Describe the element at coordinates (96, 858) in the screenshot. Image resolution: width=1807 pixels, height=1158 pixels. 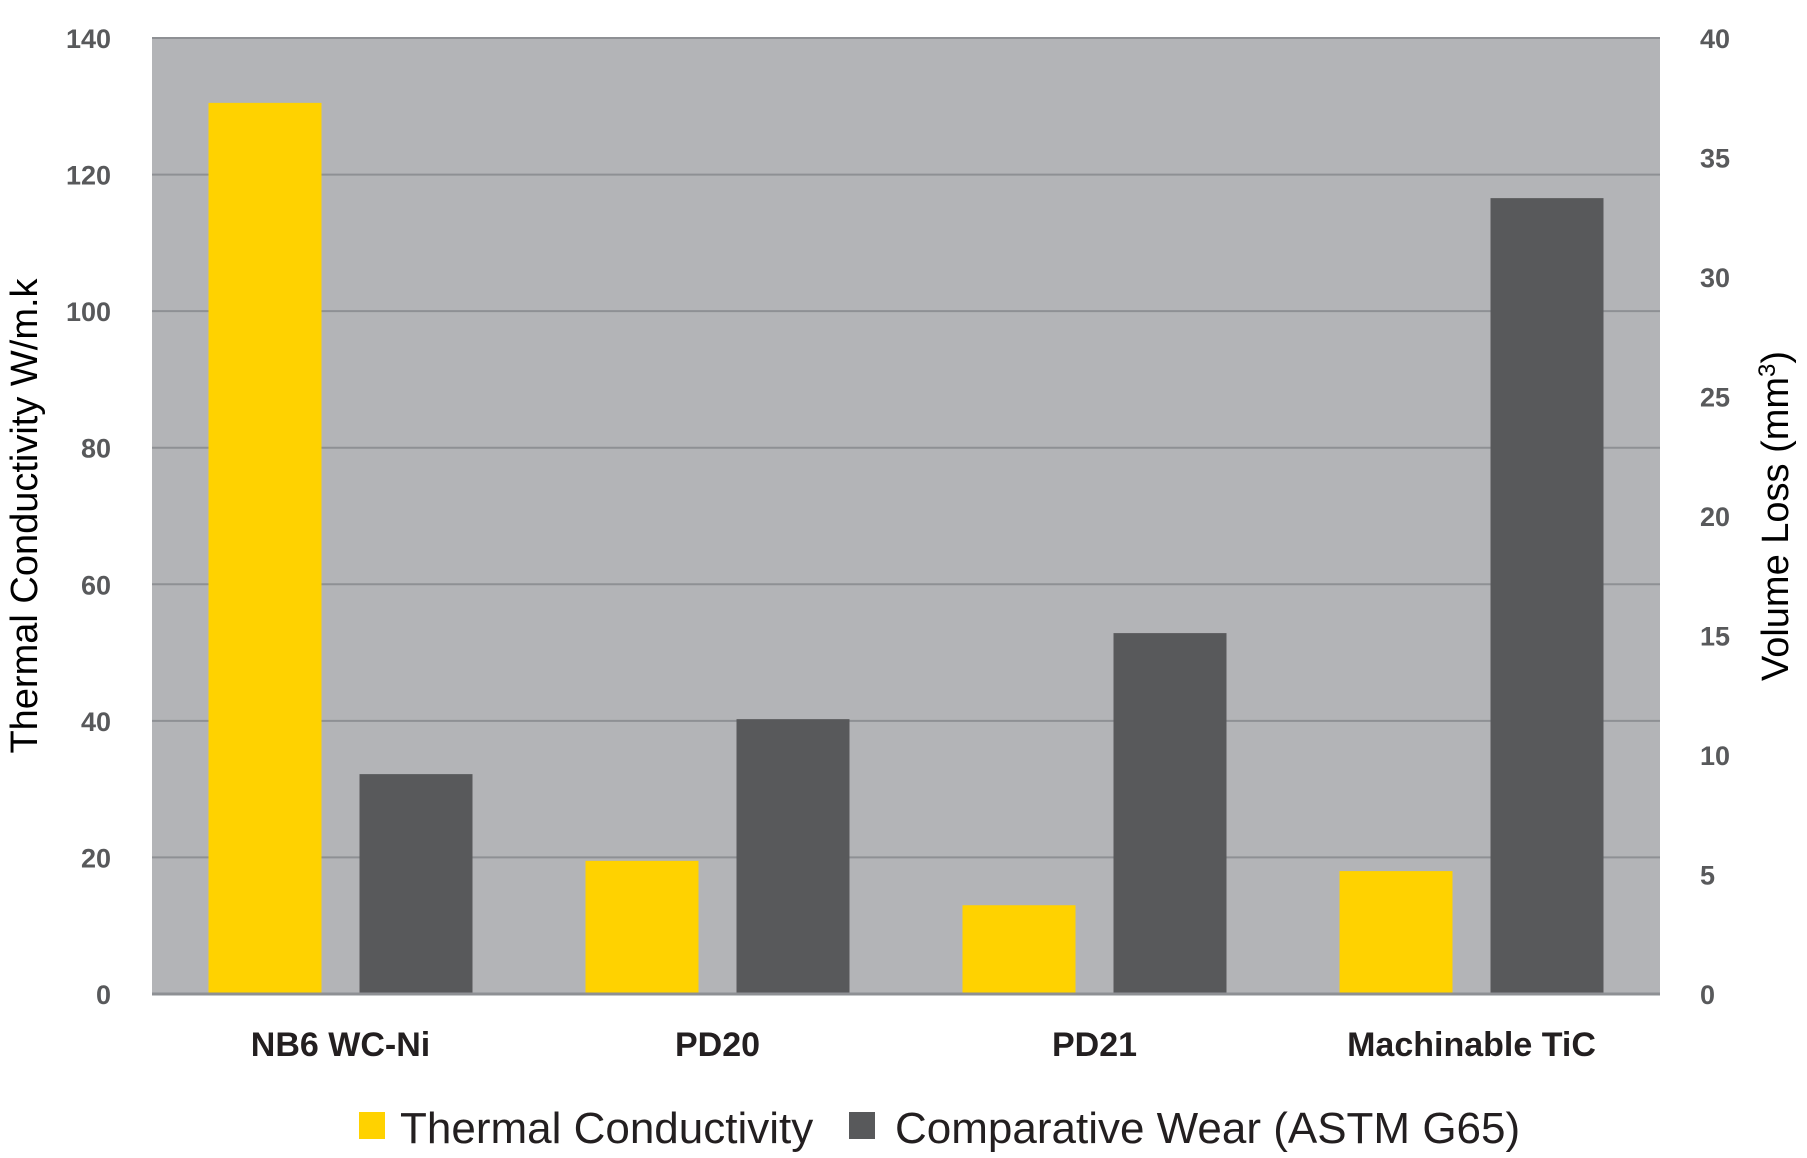
I see `left-tick-label-20: 20` at that location.